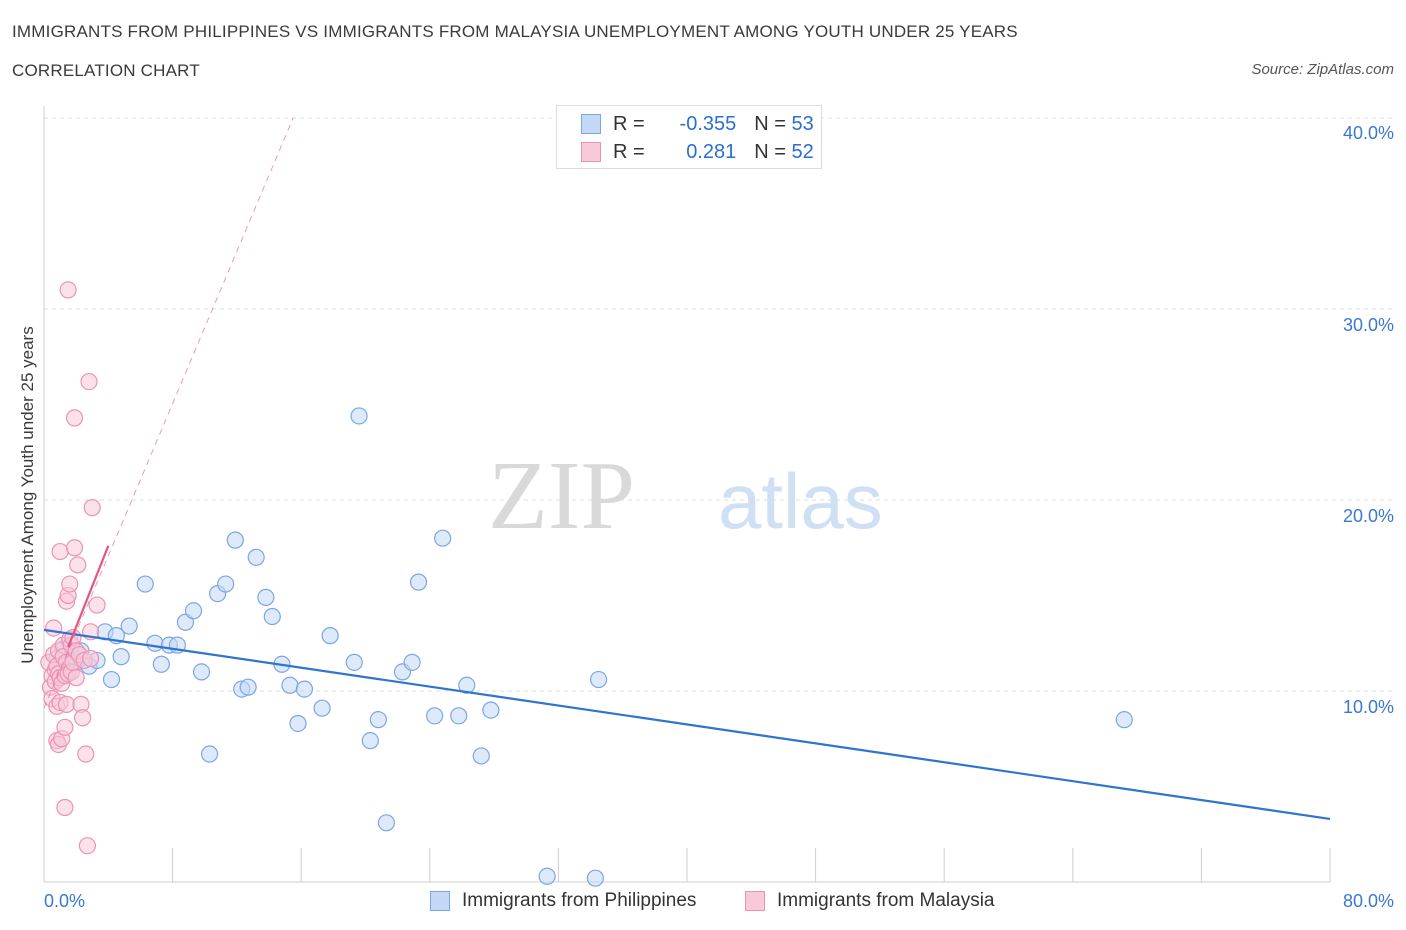 This screenshot has width=1406, height=930. I want to click on y-tick-label-20: 20.0%, so click(1368, 516).